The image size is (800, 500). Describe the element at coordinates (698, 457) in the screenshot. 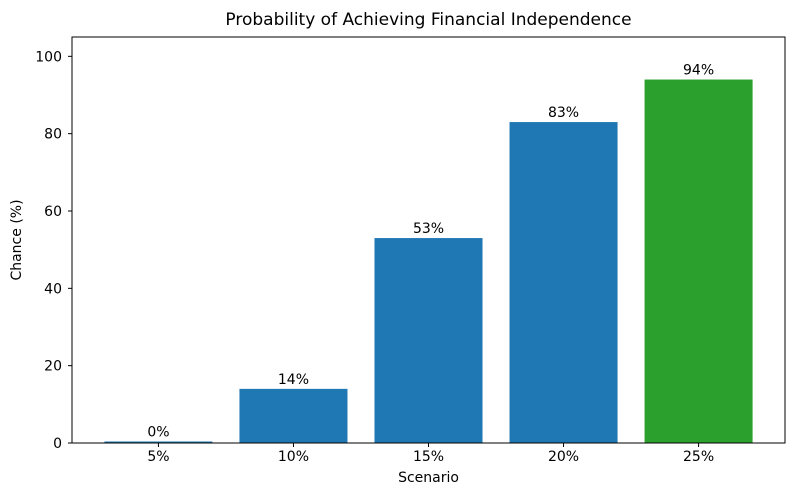

I see `x-tick-label: 25%` at that location.